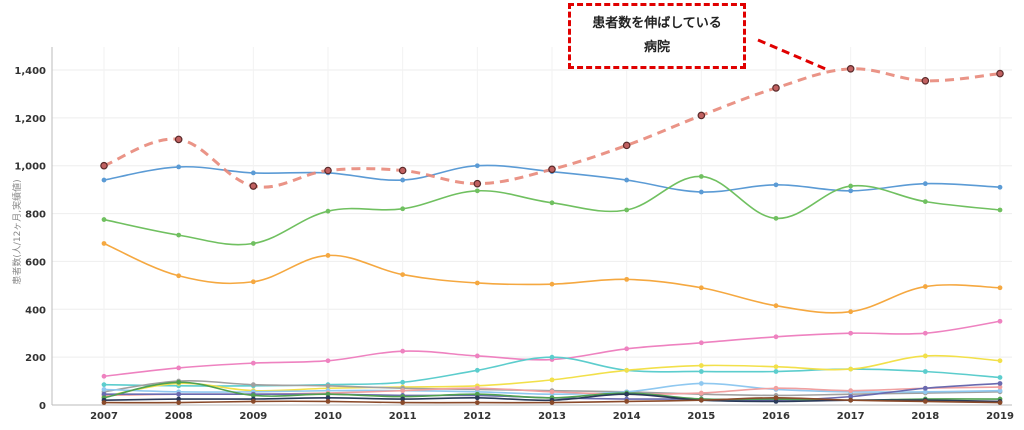 The image size is (1024, 430). Describe the element at coordinates (793, 55) in the screenshot. I see `annotation-arrow` at that location.